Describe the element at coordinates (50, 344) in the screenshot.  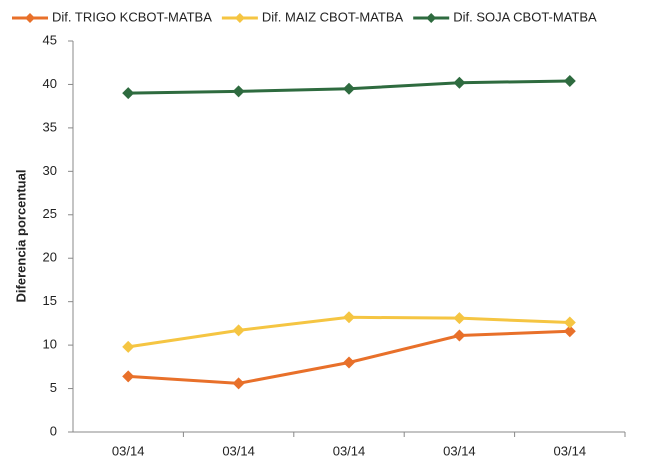
I see `y-tick-label: 10` at that location.